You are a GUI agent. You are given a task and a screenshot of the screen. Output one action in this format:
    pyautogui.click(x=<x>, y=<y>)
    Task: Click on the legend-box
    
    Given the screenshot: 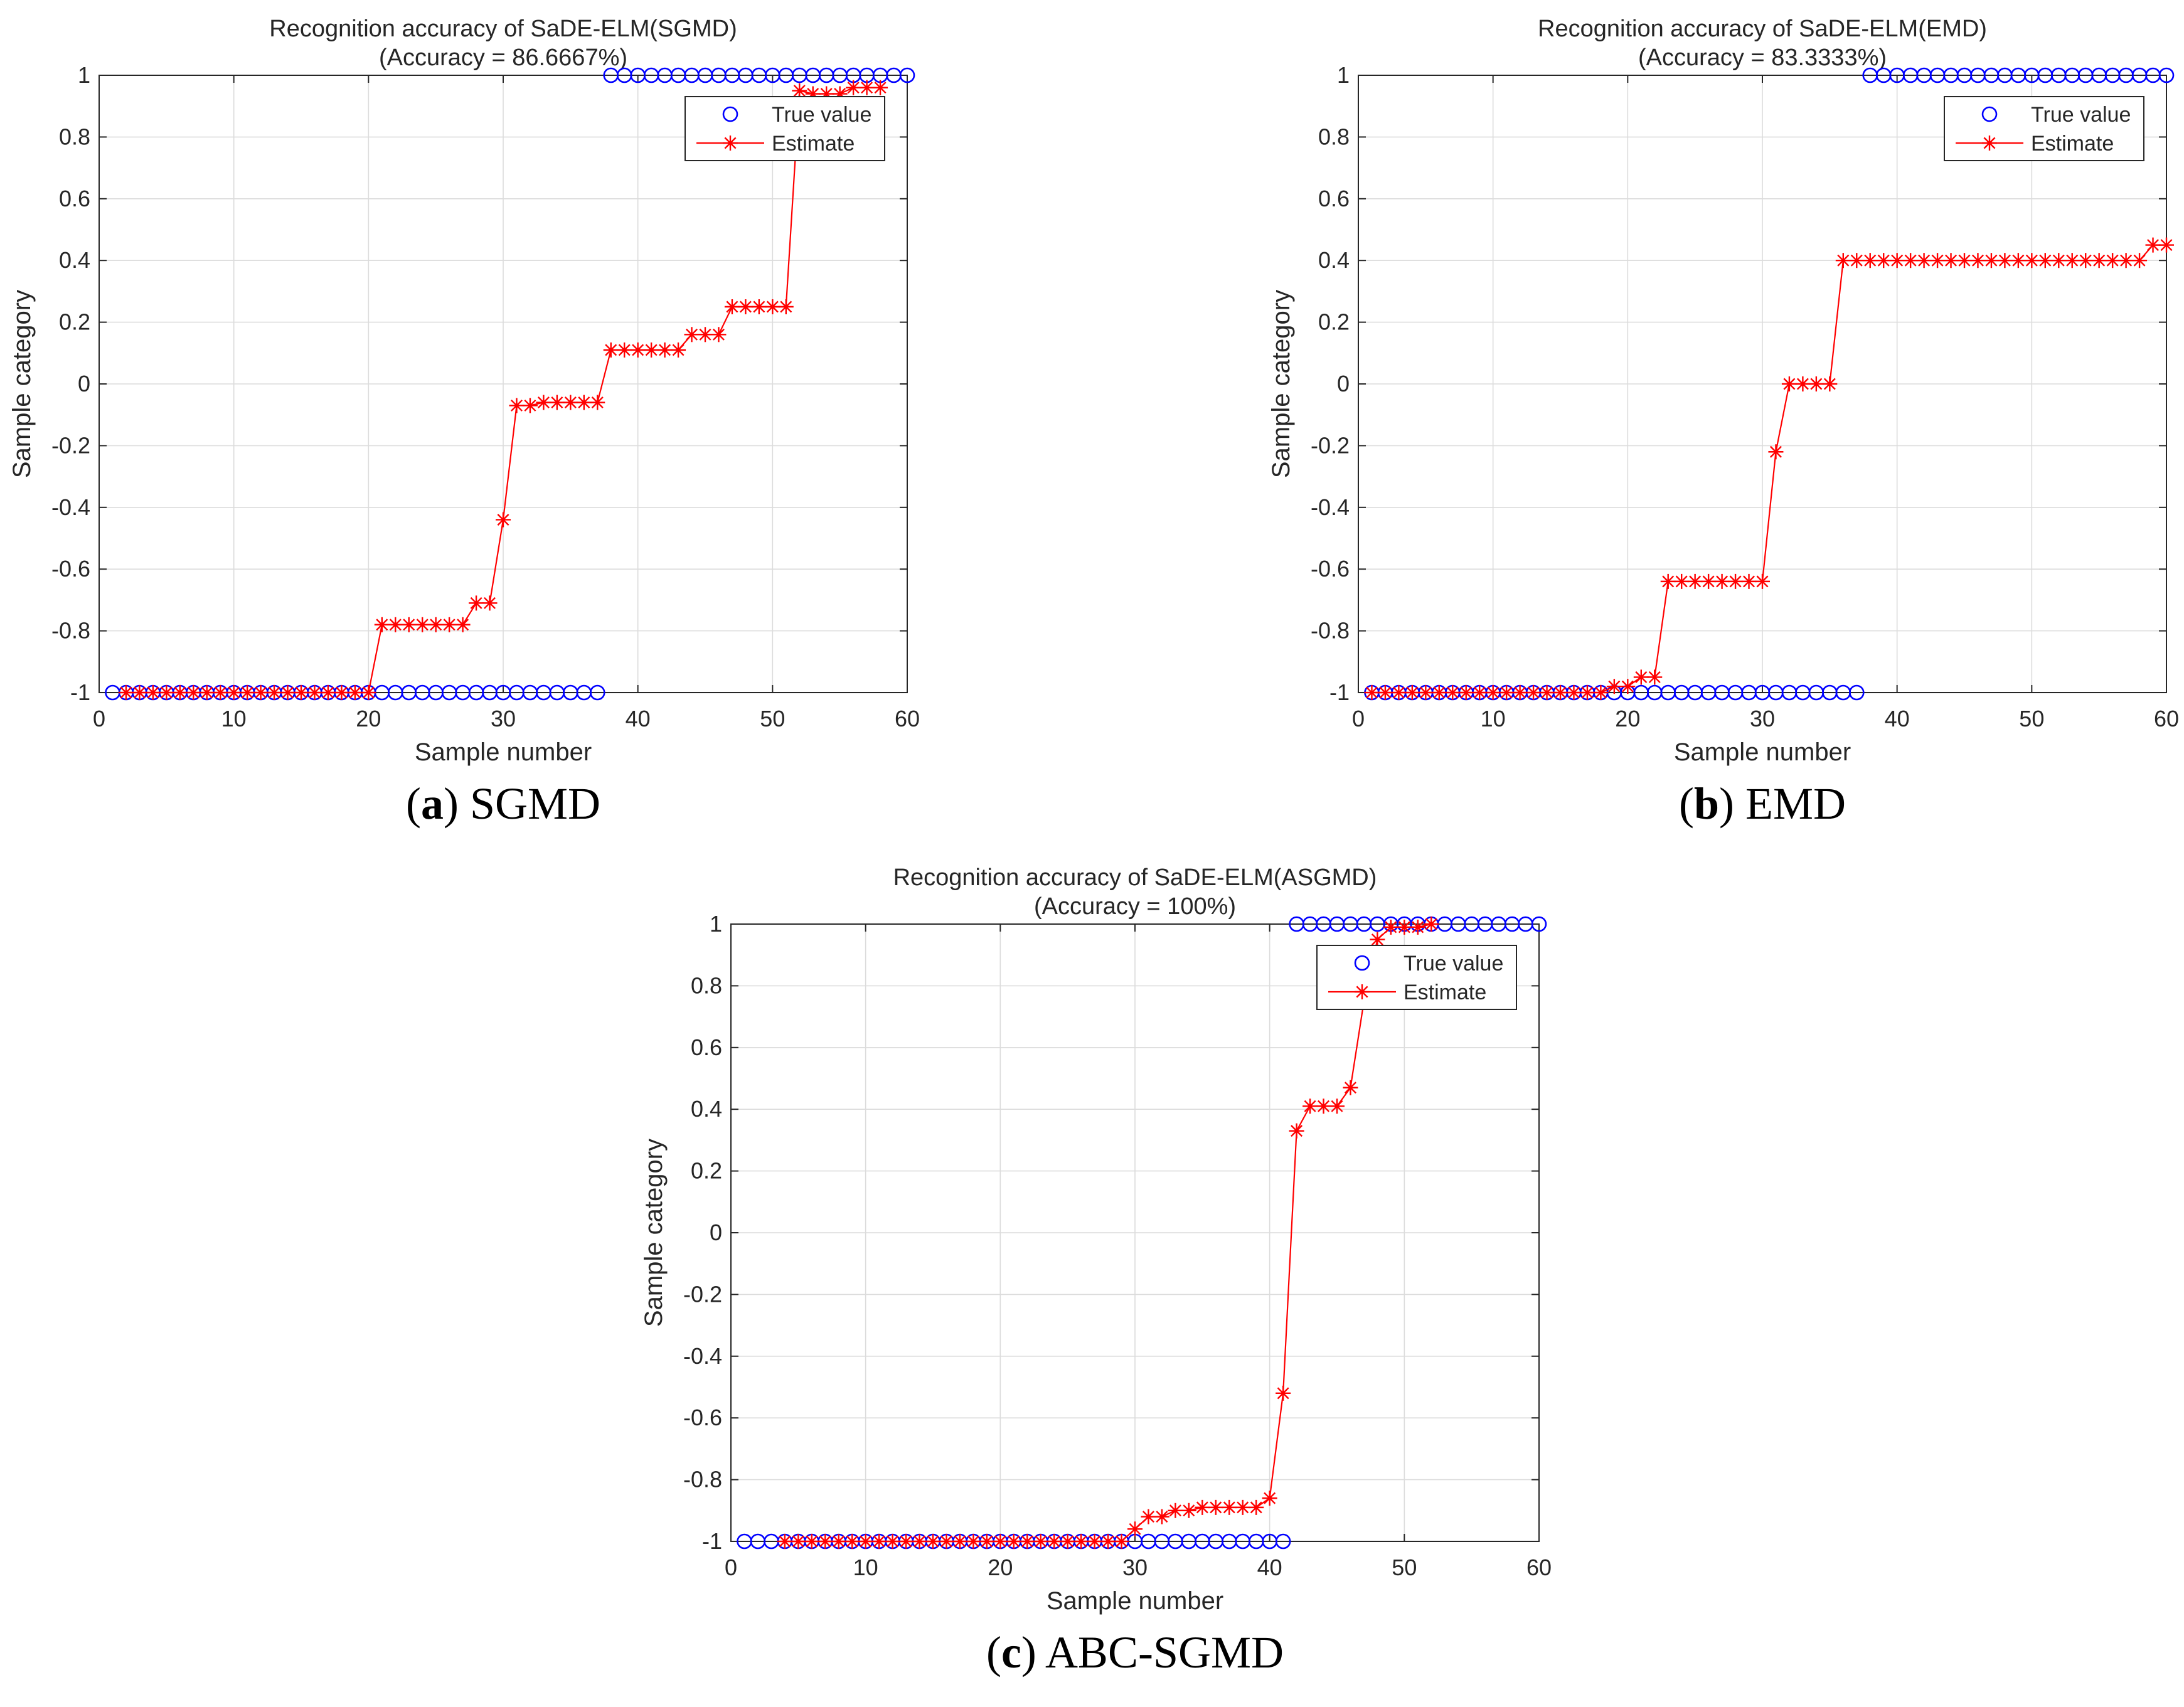 What is the action you would take?
    pyautogui.click(x=1416, y=977)
    